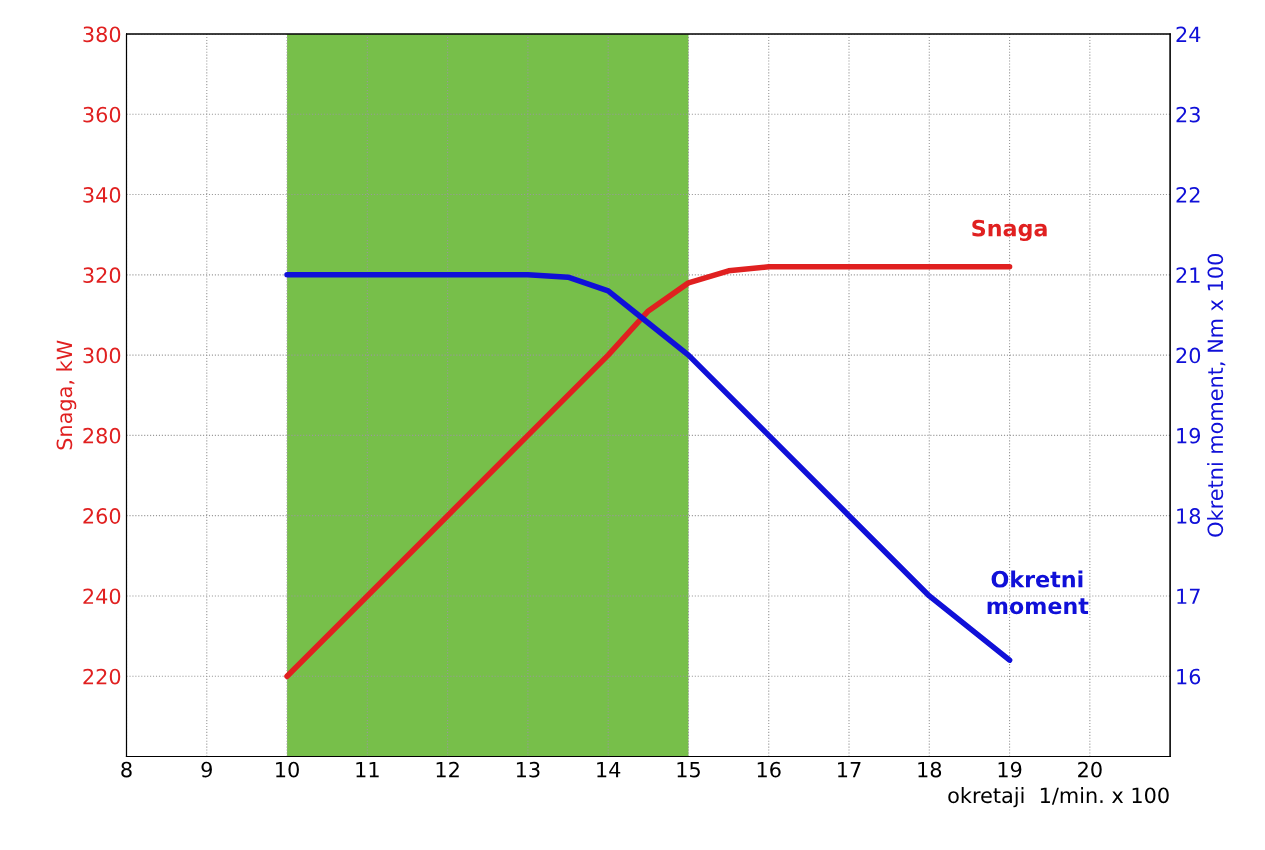 The height and width of the screenshot is (850, 1265). What do you see at coordinates (1188, 355) in the screenshot?
I see `y2-tick-label: 20` at bounding box center [1188, 355].